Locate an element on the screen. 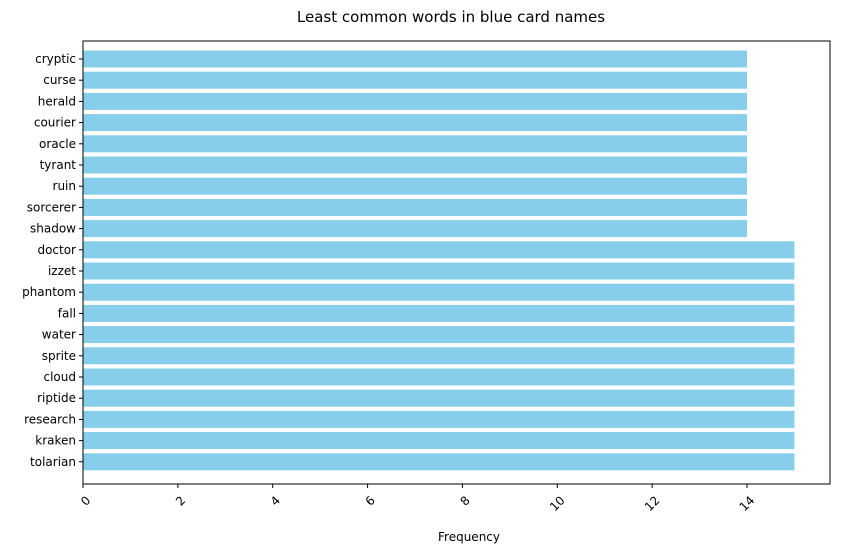 The height and width of the screenshot is (554, 867). bar-water is located at coordinates (439, 335).